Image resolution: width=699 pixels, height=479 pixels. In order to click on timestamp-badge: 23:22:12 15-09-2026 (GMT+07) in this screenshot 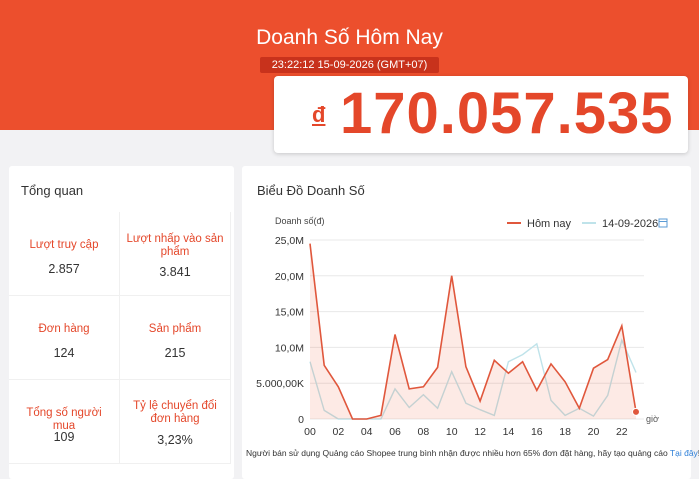, I will do `click(349, 65)`.